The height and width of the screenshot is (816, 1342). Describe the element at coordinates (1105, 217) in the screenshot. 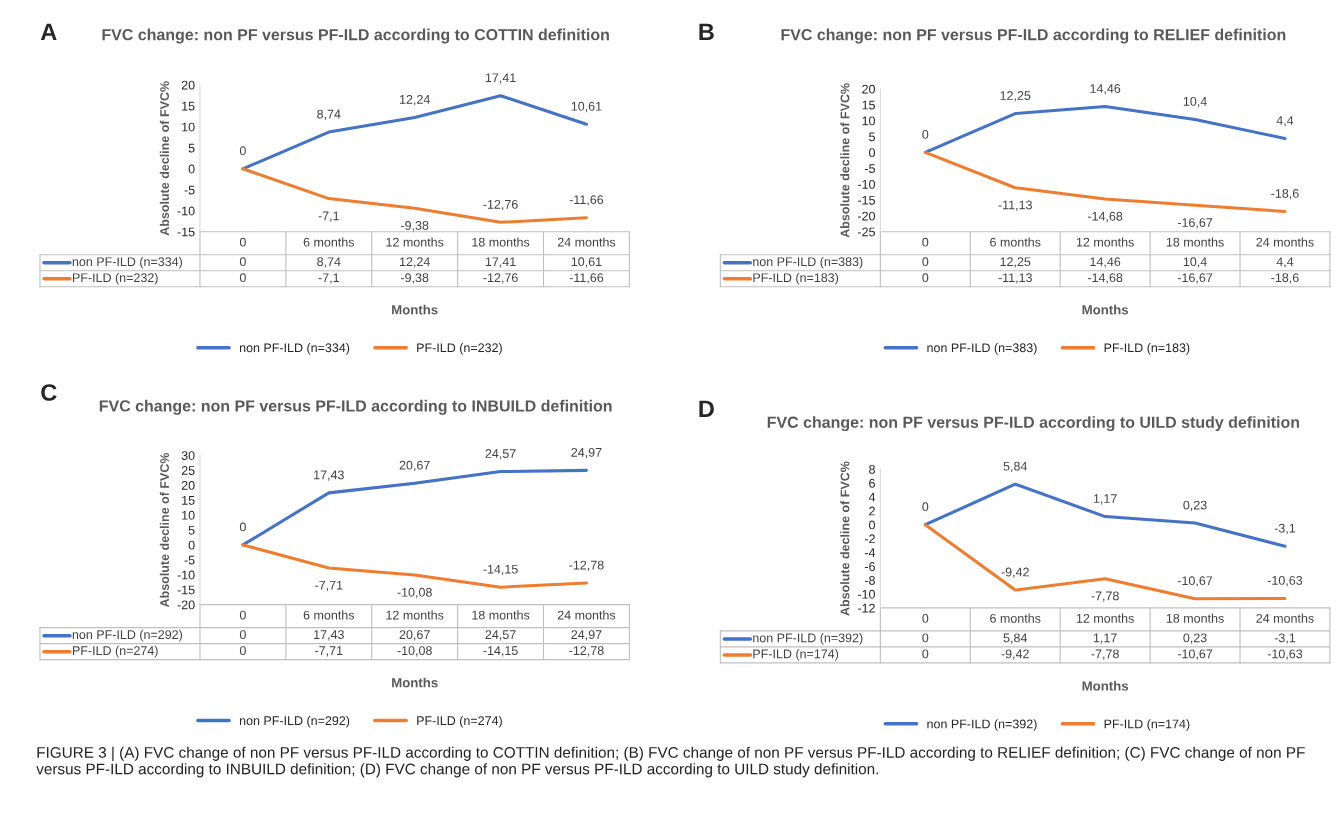

I see `text: -14,68` at that location.